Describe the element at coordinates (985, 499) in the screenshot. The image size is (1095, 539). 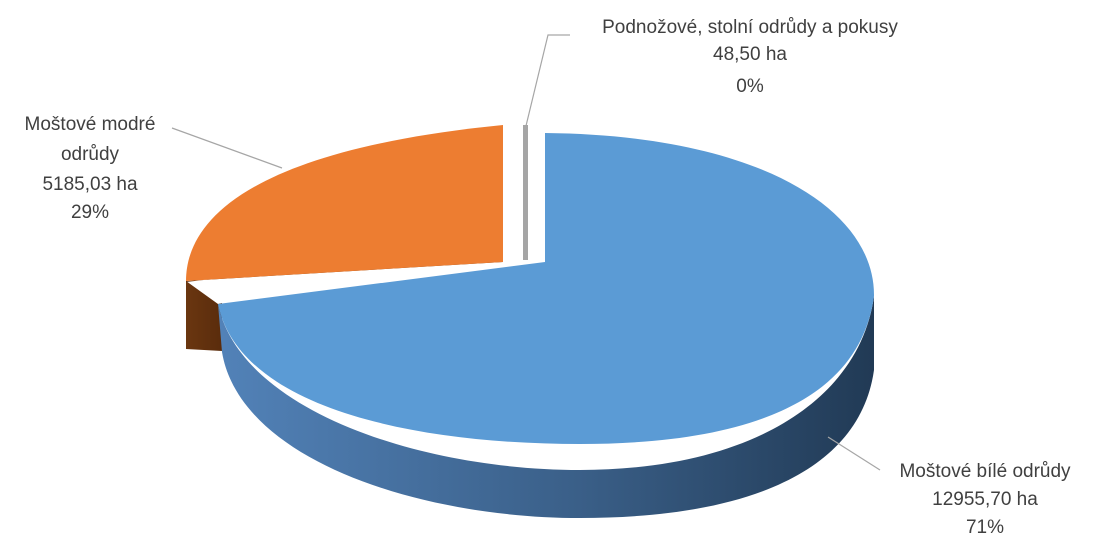
I see `label-mostove-bile-value: 12955,70 ha` at that location.